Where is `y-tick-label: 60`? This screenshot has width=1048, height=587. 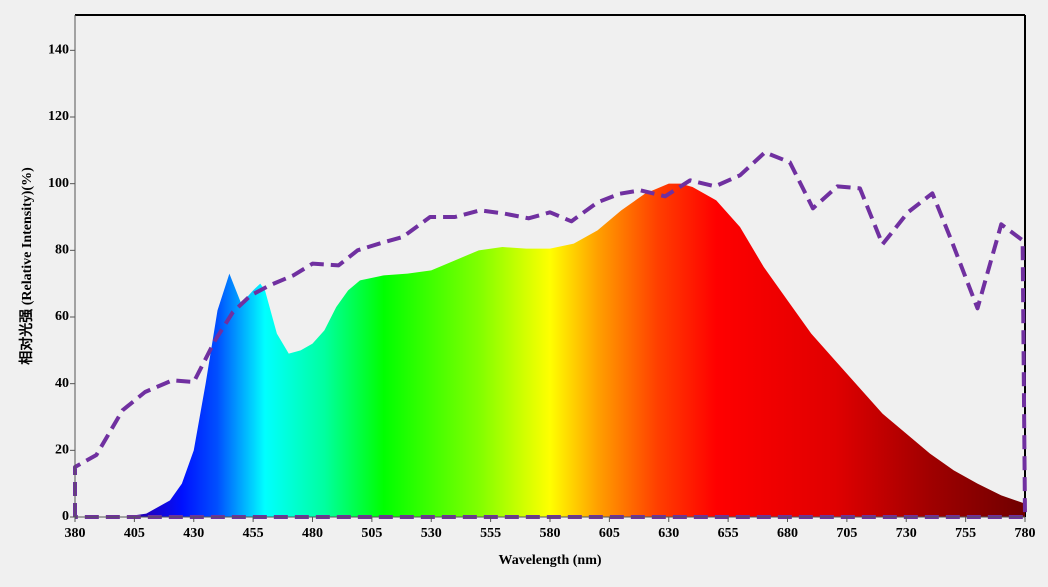
y-tick-label: 60 is located at coordinates (62, 316).